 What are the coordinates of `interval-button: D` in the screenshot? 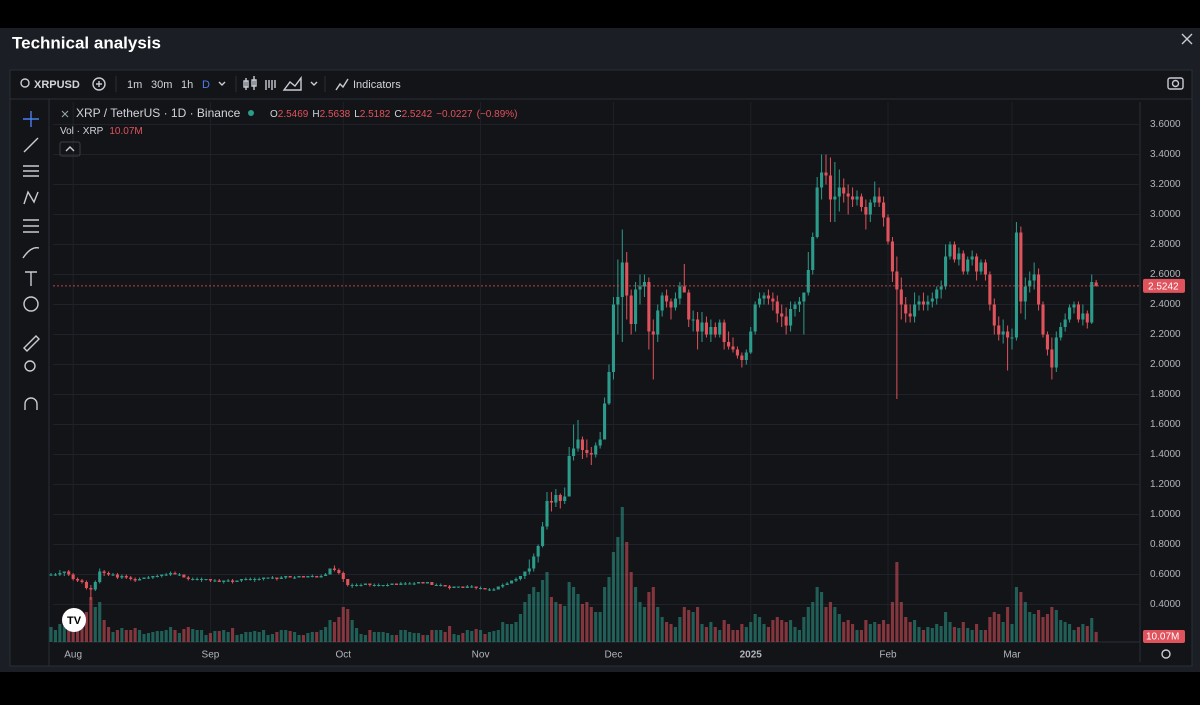 It's located at (206, 85).